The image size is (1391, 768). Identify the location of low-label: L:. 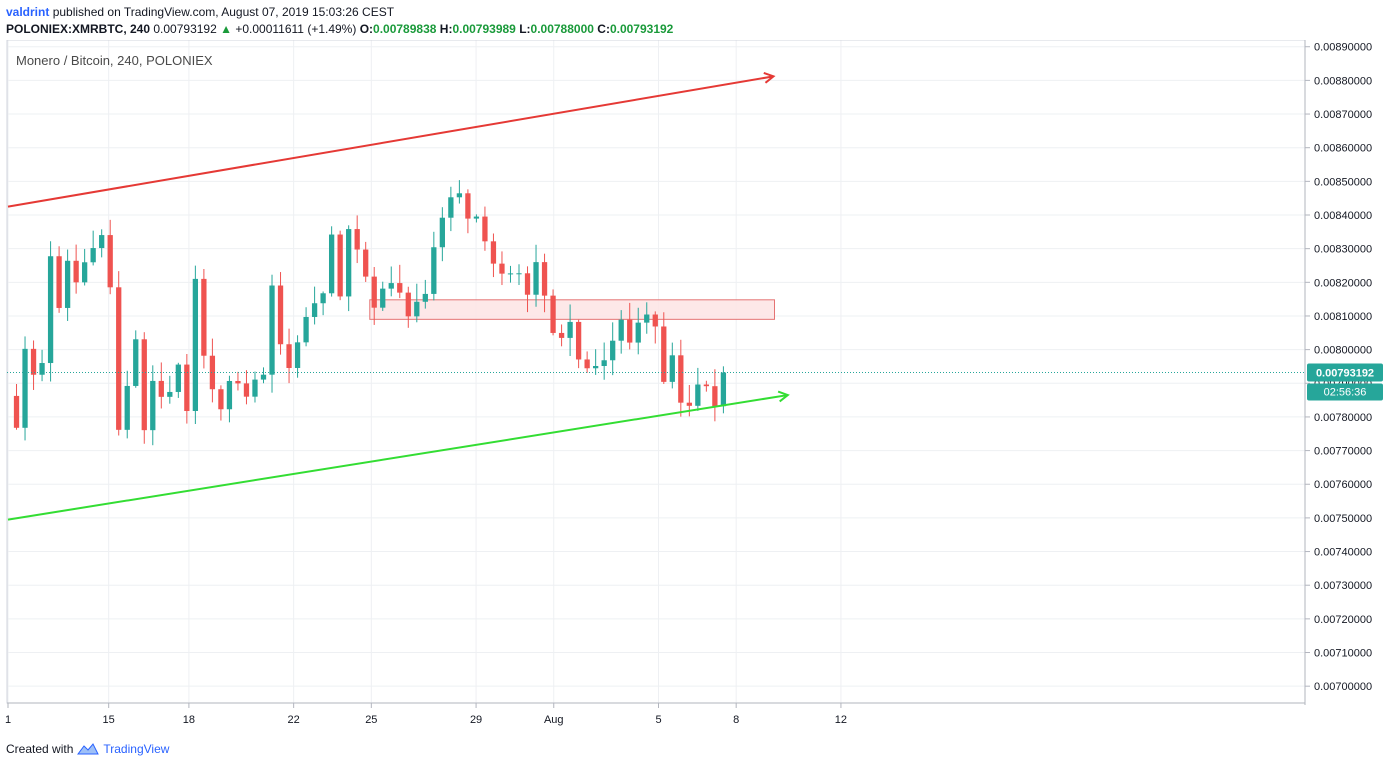
(525, 29).